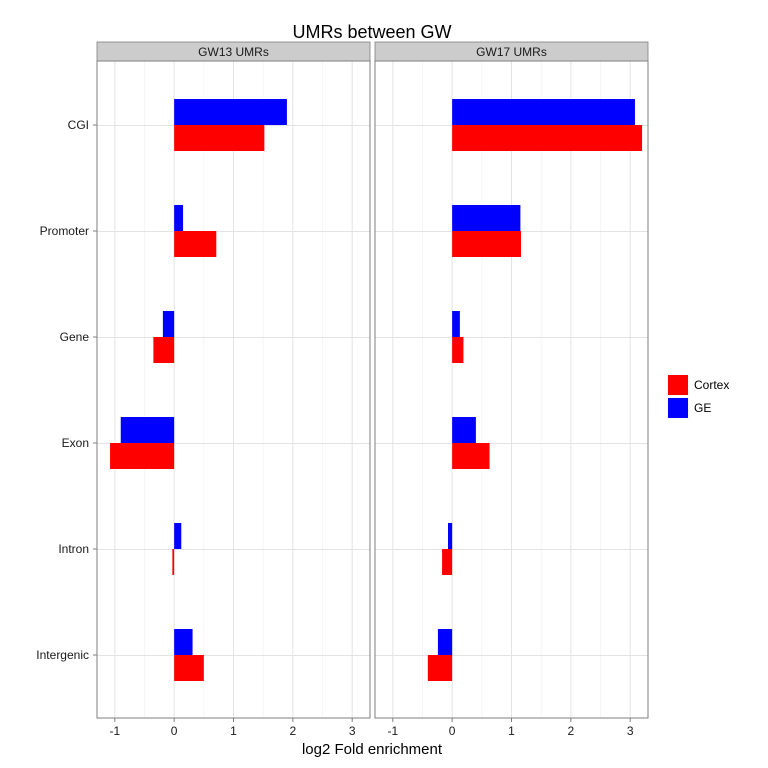 The height and width of the screenshot is (768, 768). What do you see at coordinates (697, 396) in the screenshot?
I see `legend: Cortex GE` at bounding box center [697, 396].